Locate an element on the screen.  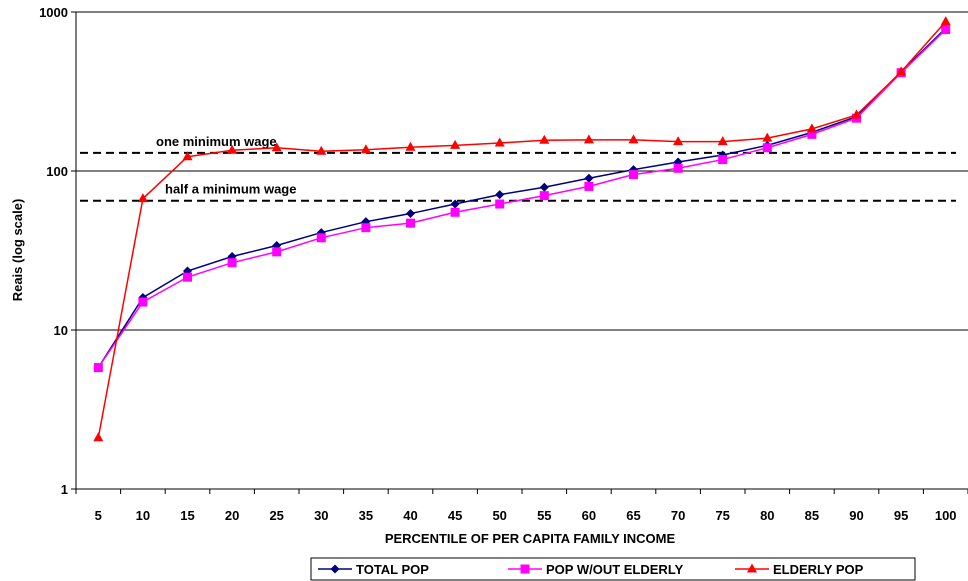
x-tick-label: 15 is located at coordinates (187, 515).